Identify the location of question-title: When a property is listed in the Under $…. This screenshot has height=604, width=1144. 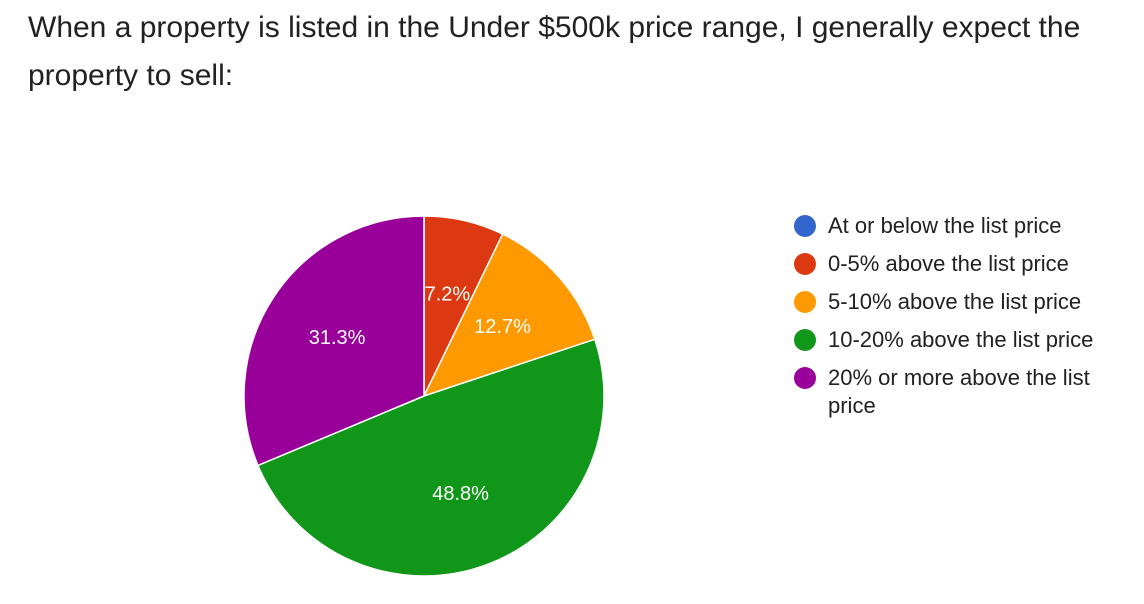
(554, 51).